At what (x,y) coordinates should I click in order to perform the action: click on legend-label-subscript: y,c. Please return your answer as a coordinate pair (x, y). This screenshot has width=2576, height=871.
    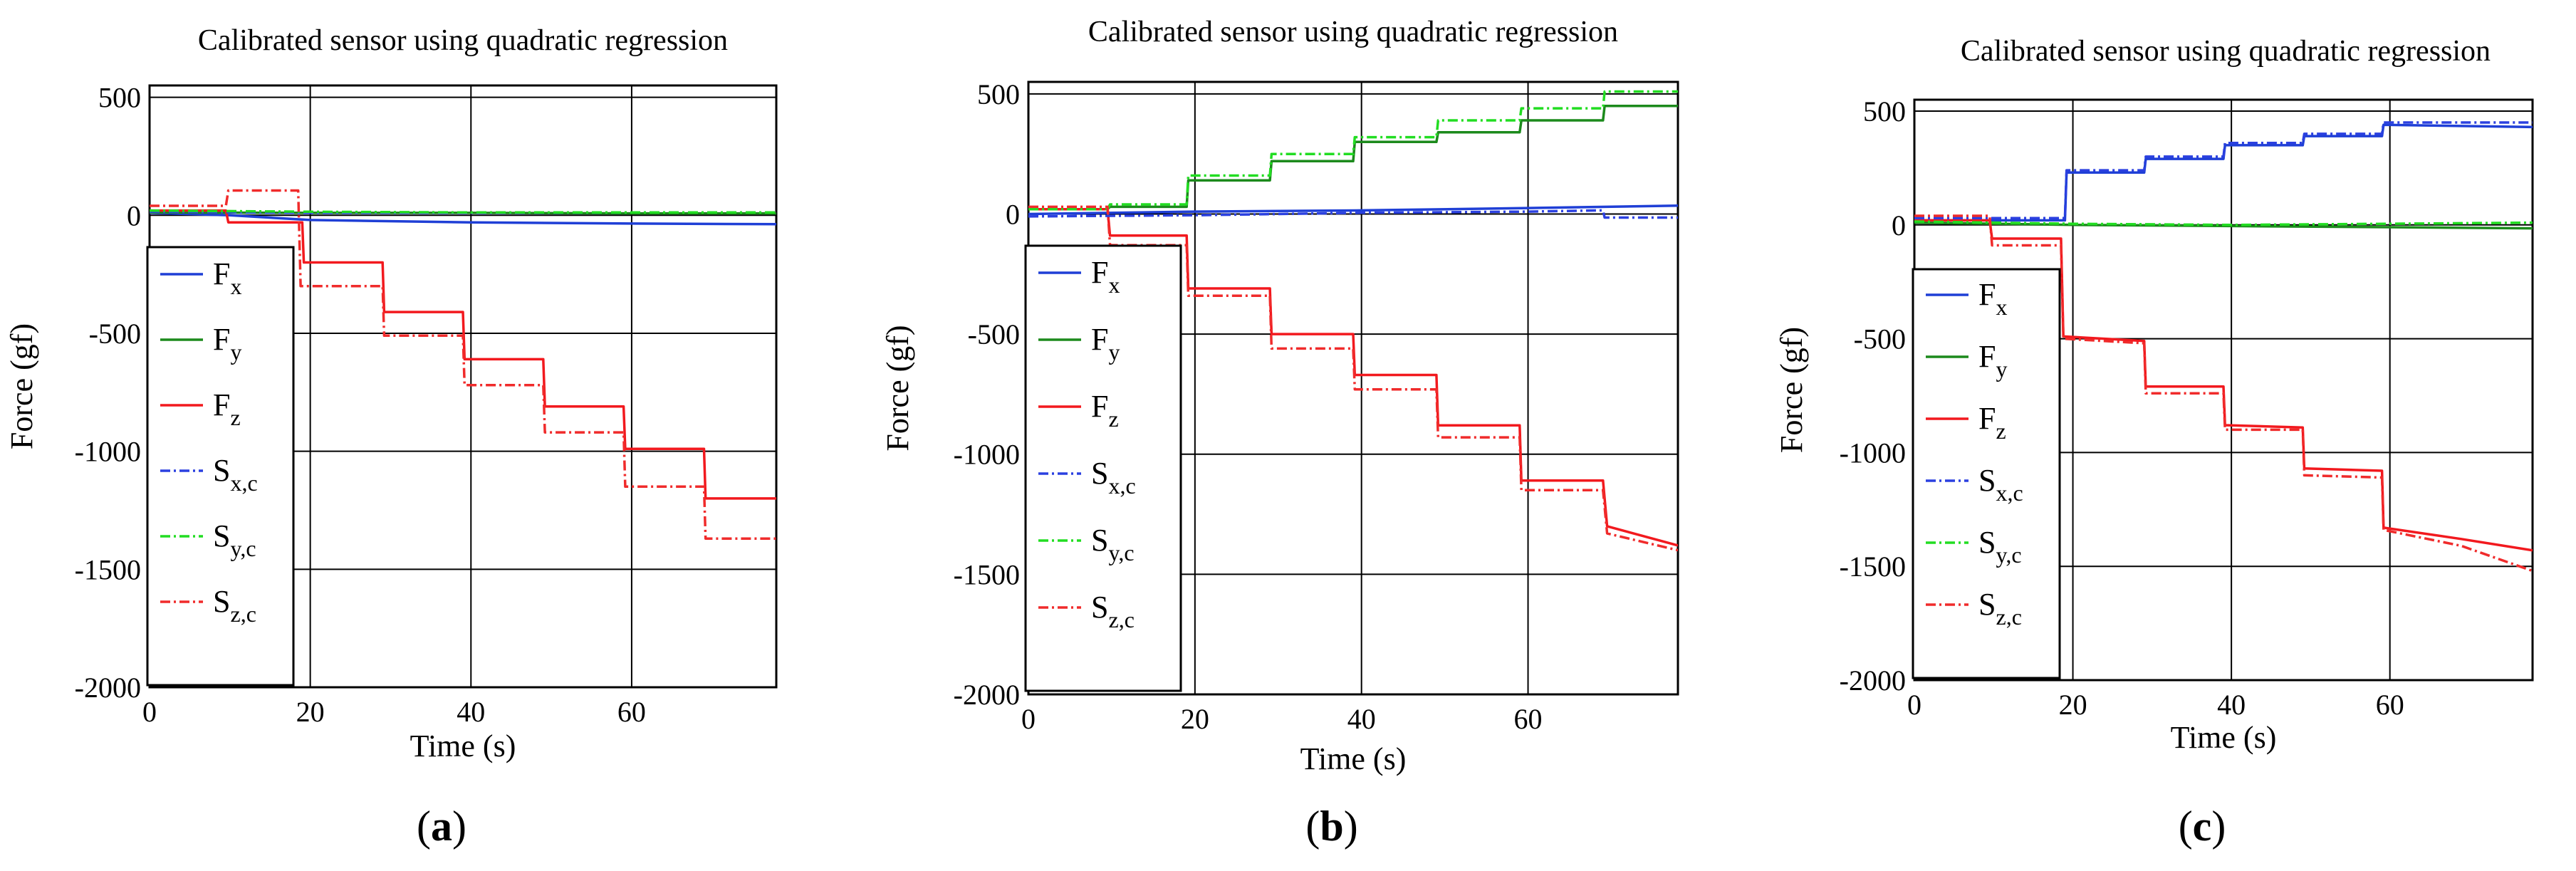
    Looking at the image, I should click on (1121, 552).